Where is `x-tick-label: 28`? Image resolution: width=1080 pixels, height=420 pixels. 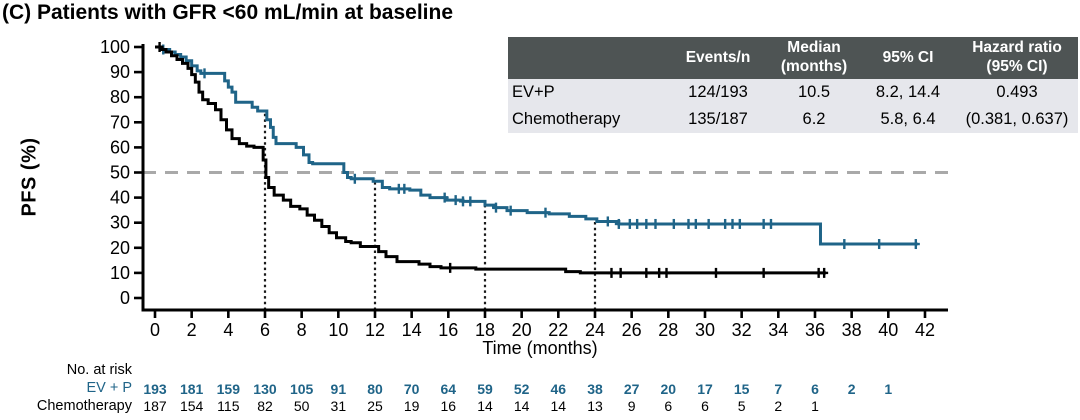
x-tick-label: 28 is located at coordinates (668, 330).